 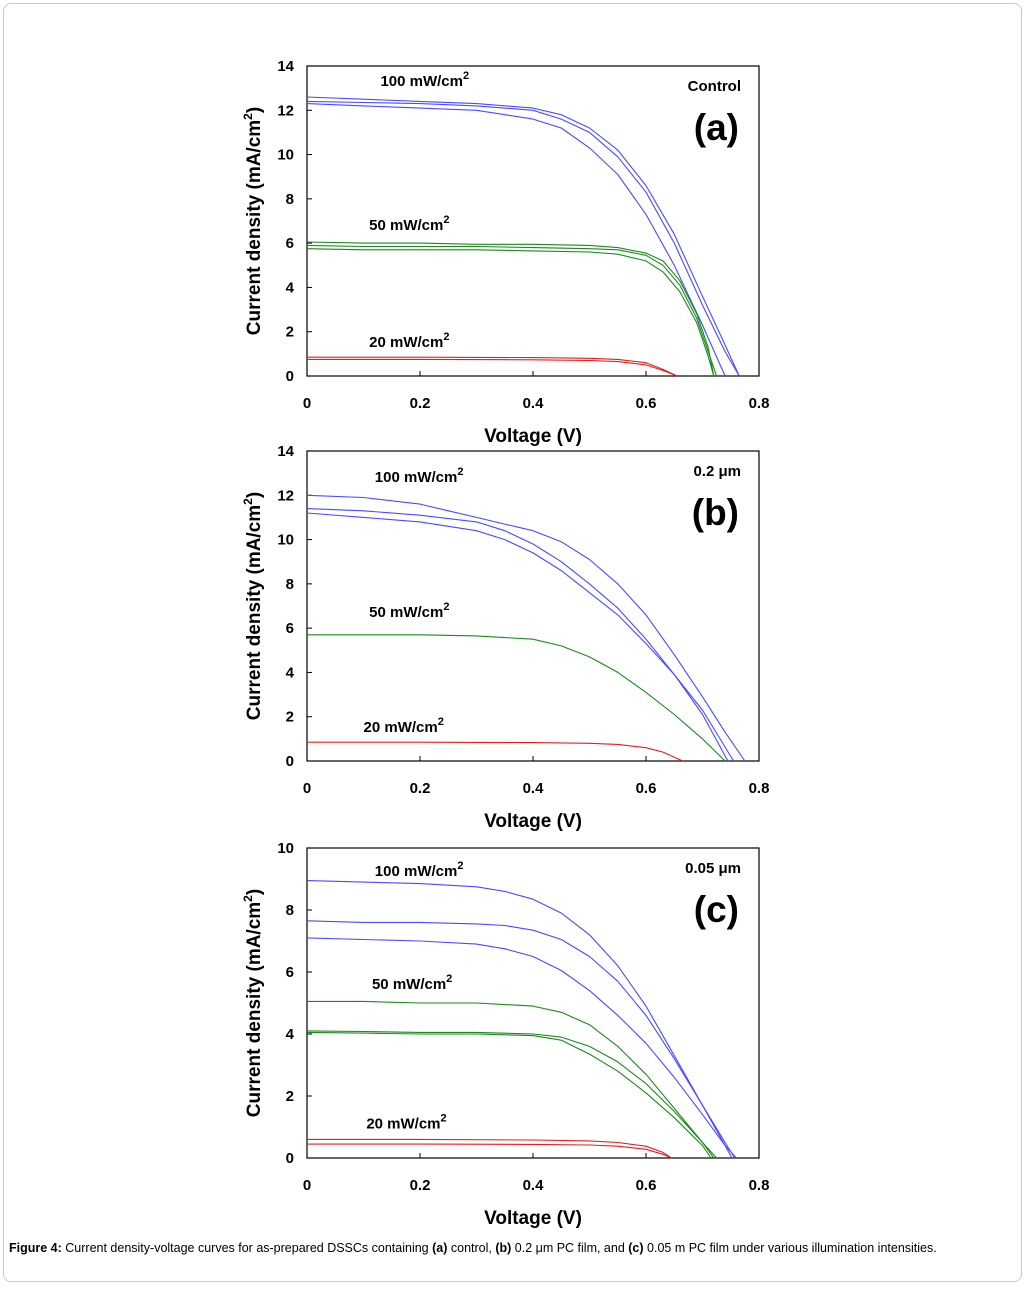 I want to click on panel-corner-label: 0.05 μm, so click(x=713, y=868).